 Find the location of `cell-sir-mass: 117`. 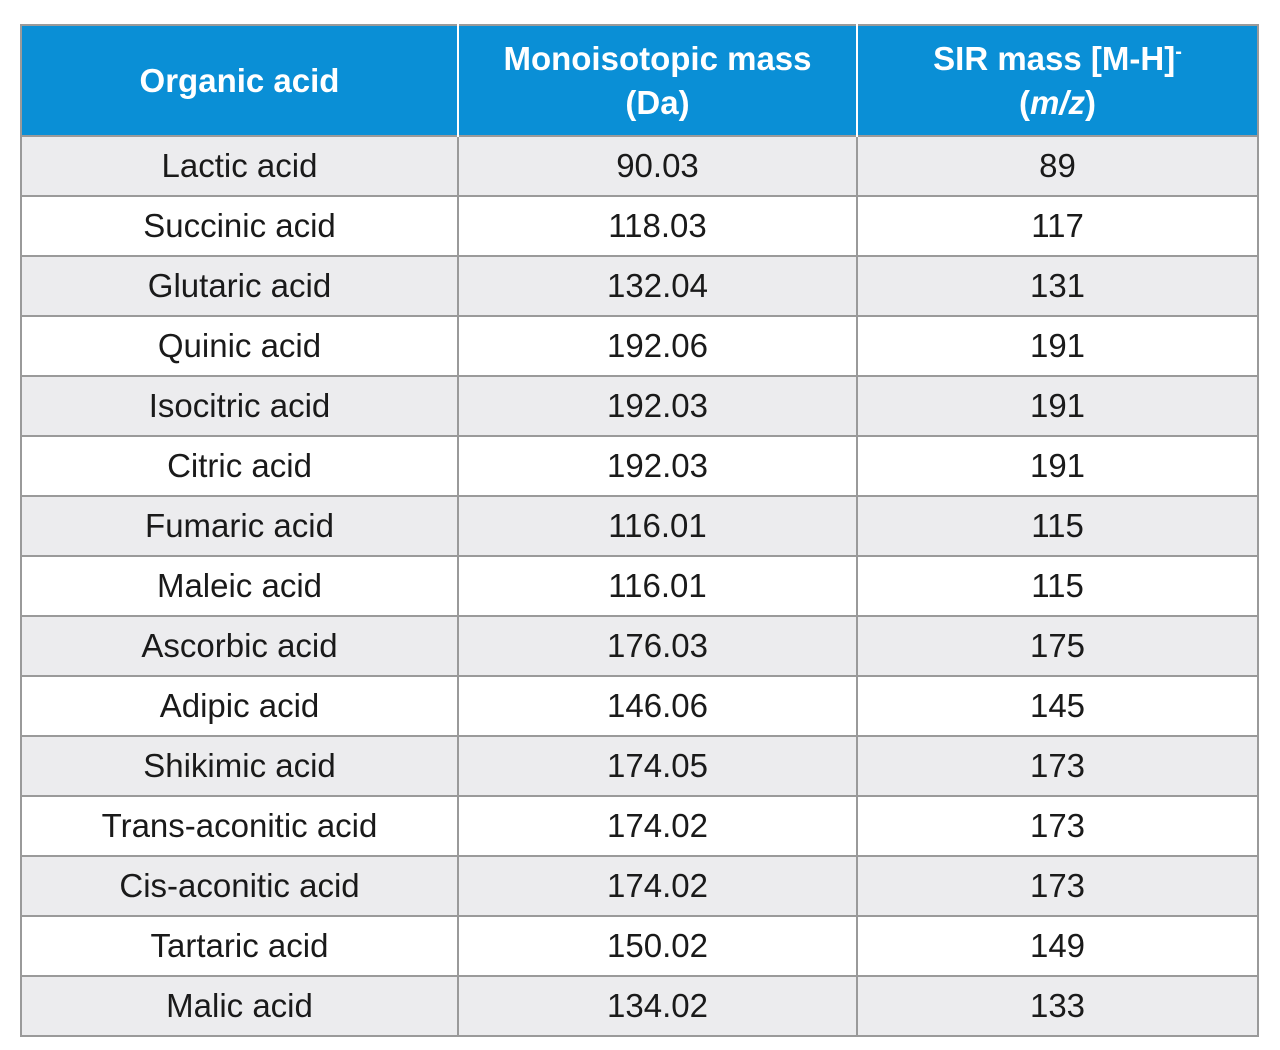

cell-sir-mass: 117 is located at coordinates (1057, 226).